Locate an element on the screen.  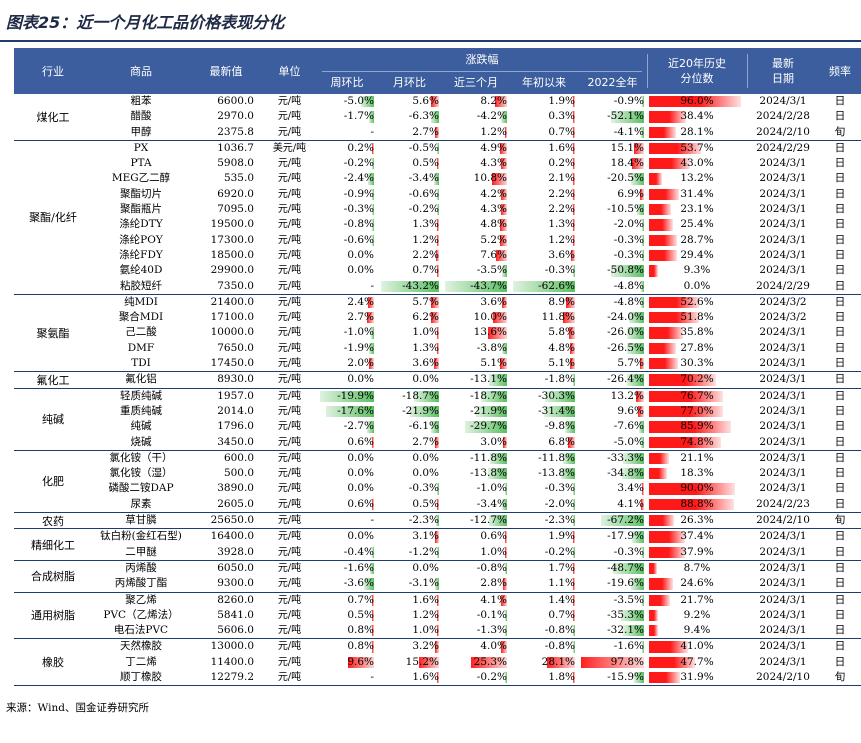
change-value-ytd: 3.6% is located at coordinates (561, 254).